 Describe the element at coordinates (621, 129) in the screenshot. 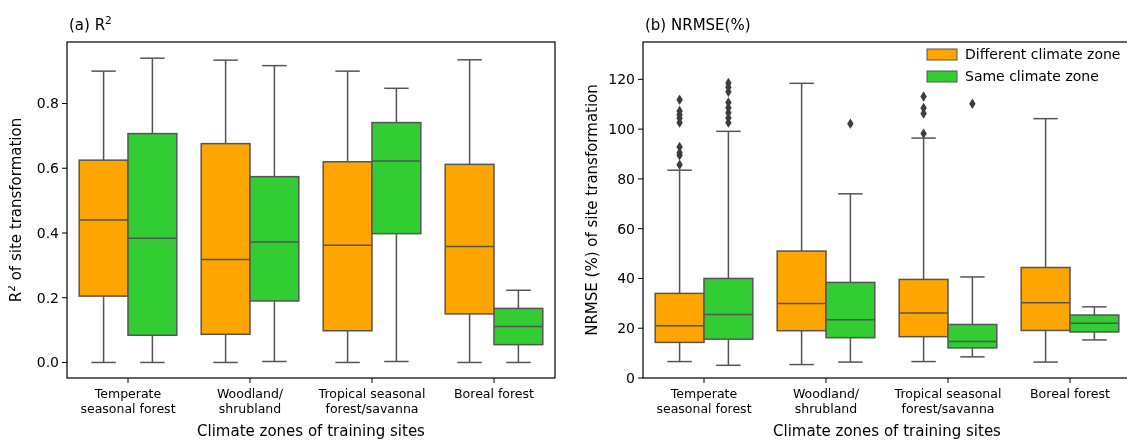

I see `y-tick-label: 100` at that location.